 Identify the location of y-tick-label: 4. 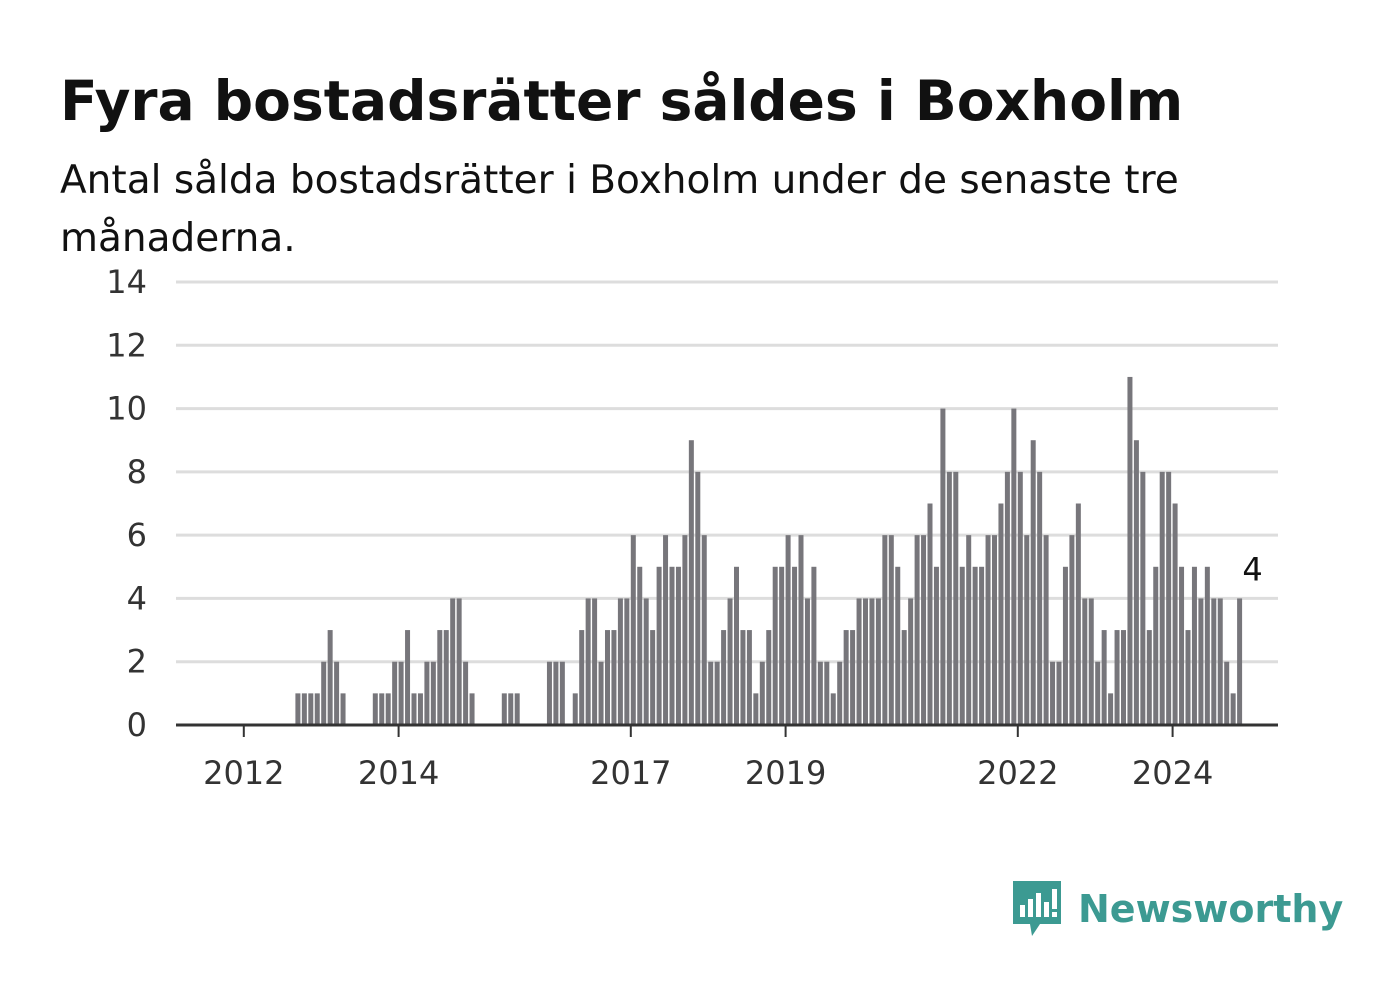
(137, 598).